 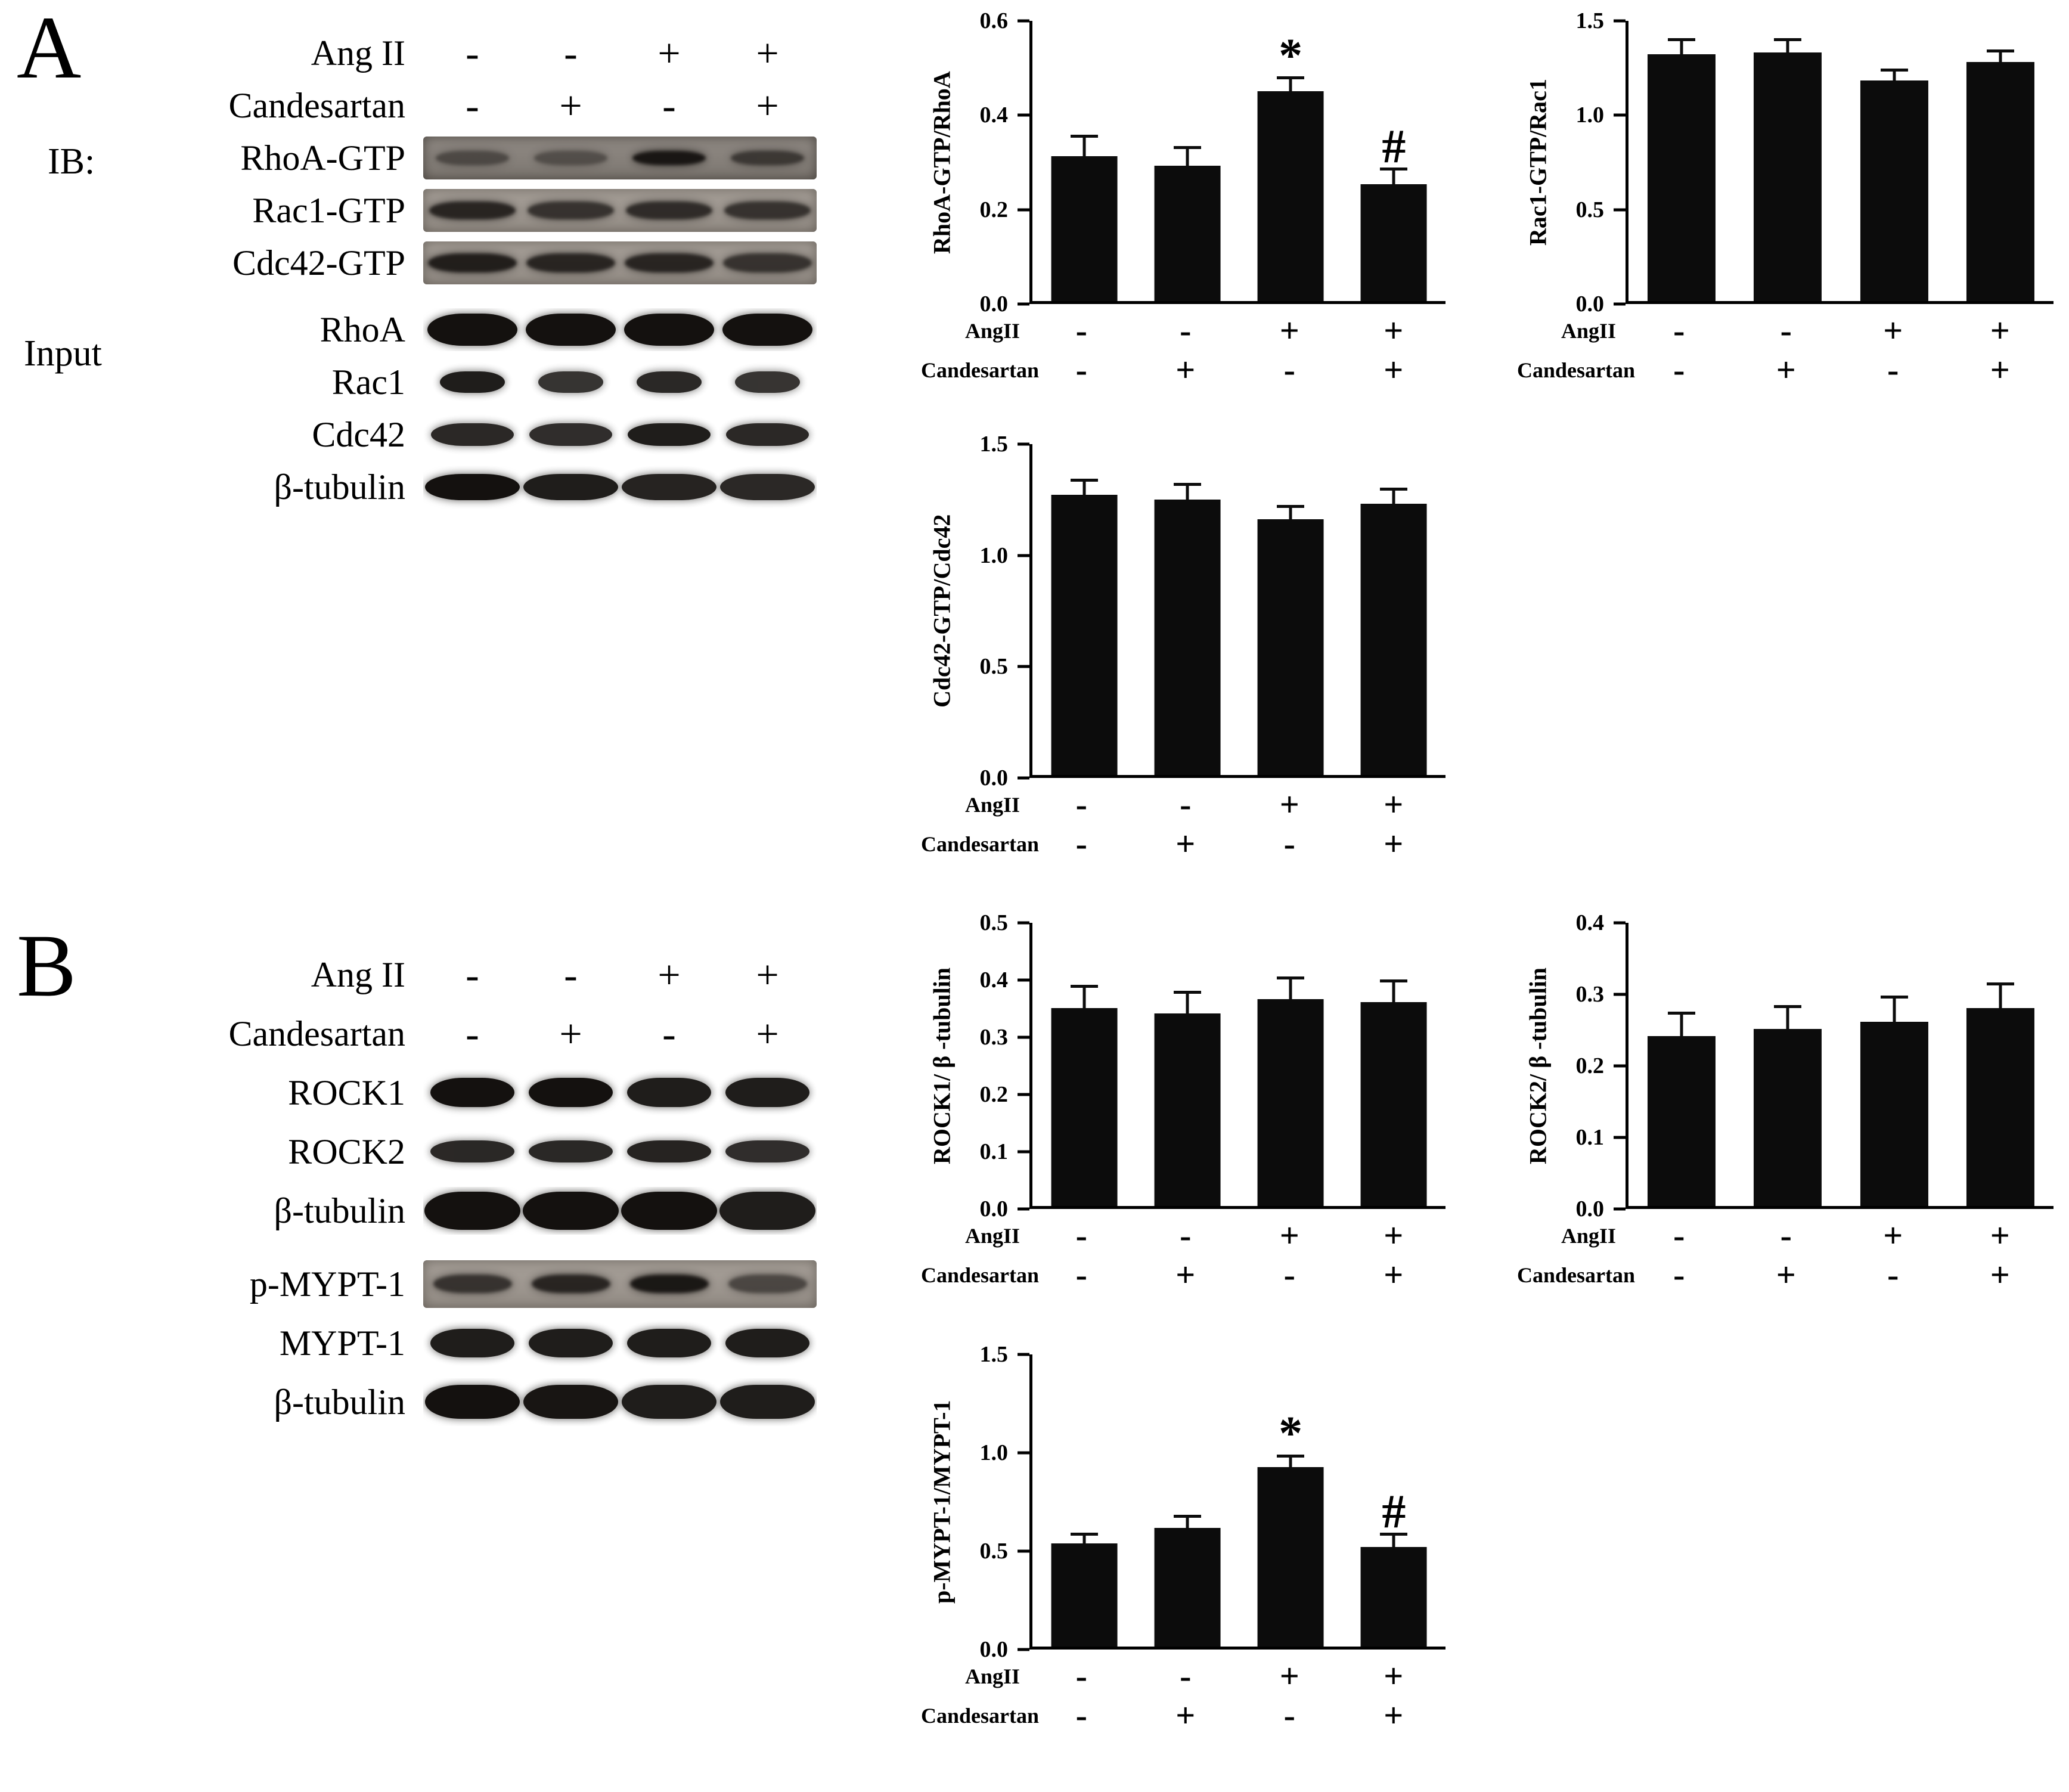 What do you see at coordinates (620, 53) in the screenshot?
I see `lane-signs: - - + +` at bounding box center [620, 53].